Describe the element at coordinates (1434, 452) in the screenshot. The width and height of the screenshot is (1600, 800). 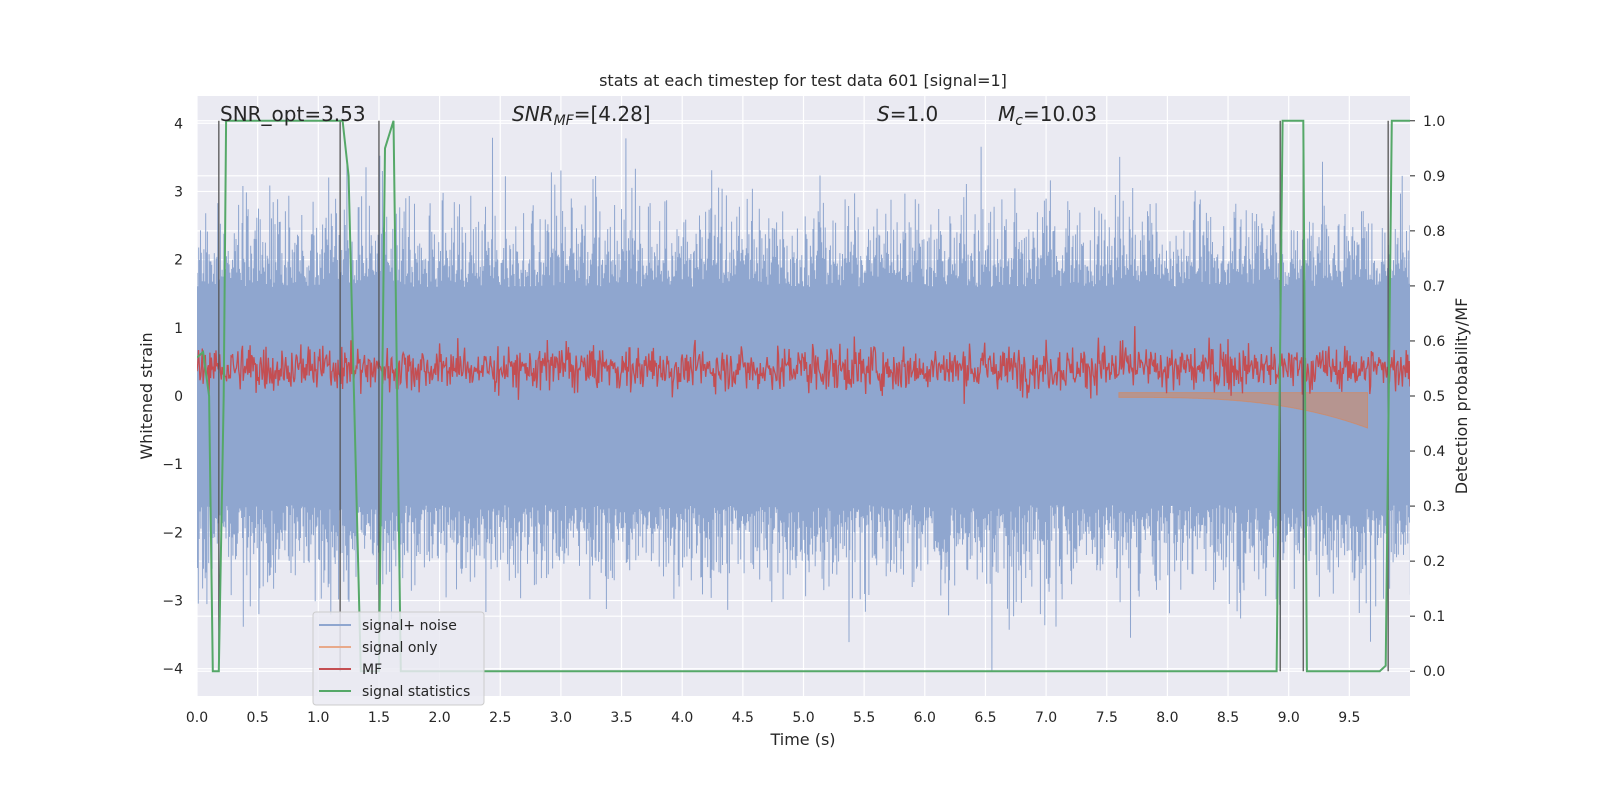
I see `y2-tick-label: 0.4` at that location.